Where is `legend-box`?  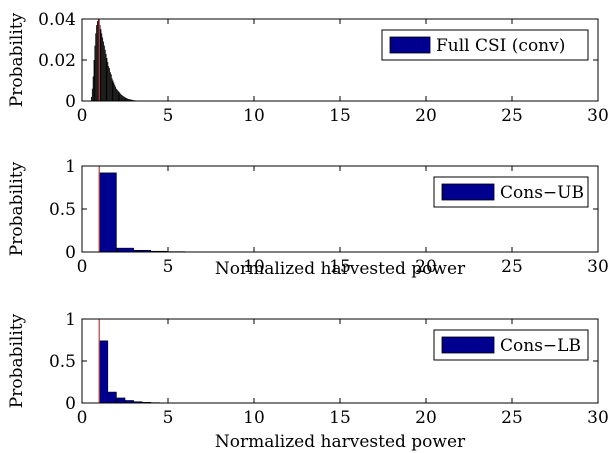
legend-box is located at coordinates (485, 45).